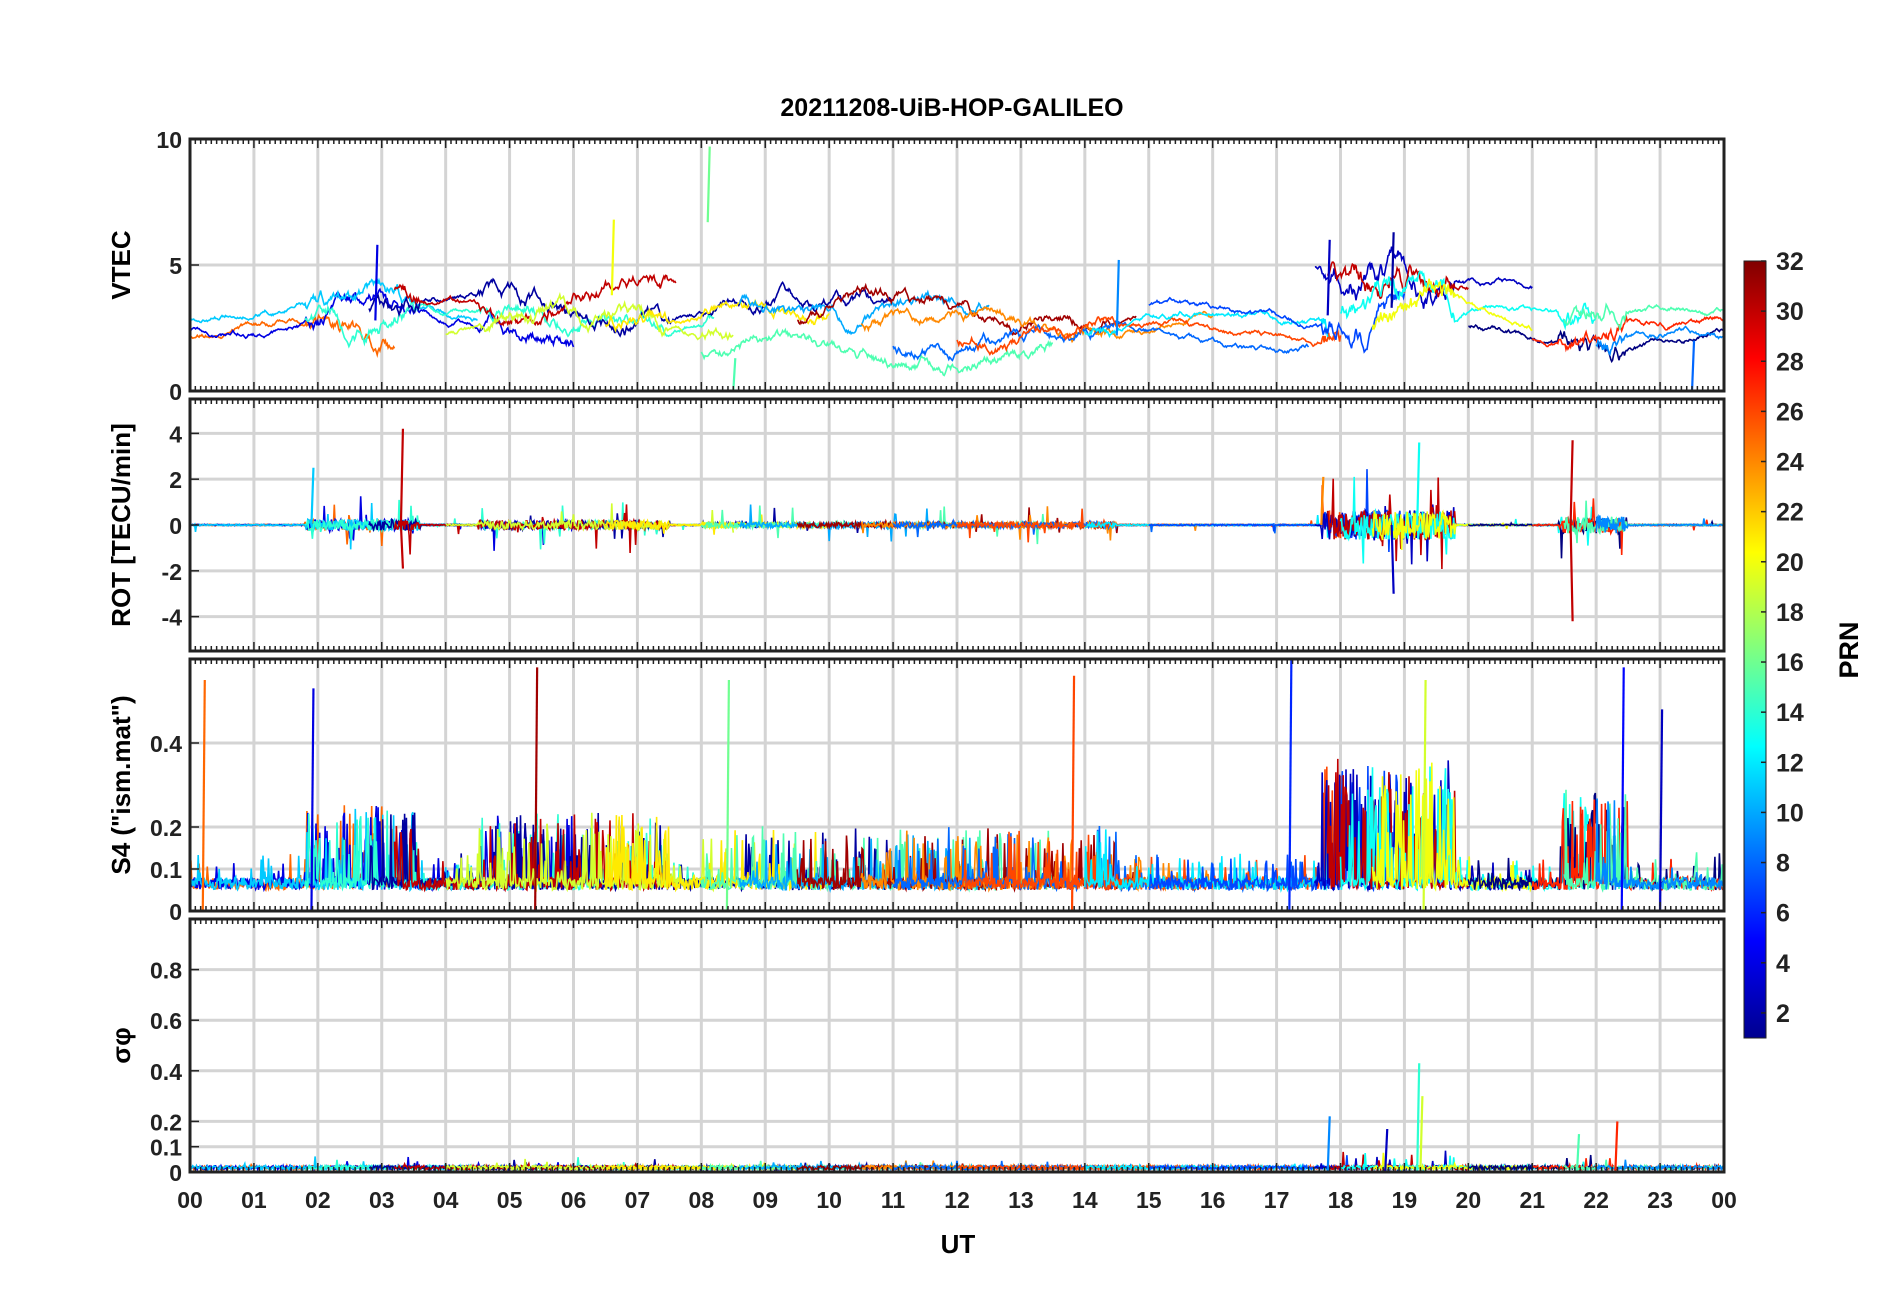  I want to click on colorbar-tick-label: 8, so click(1783, 864).